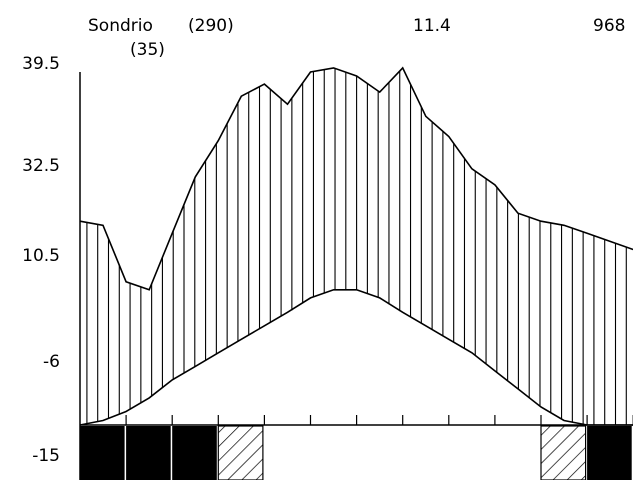 This screenshot has width=633, height=480. I want to click on y-tick-label: -6, so click(51, 362).